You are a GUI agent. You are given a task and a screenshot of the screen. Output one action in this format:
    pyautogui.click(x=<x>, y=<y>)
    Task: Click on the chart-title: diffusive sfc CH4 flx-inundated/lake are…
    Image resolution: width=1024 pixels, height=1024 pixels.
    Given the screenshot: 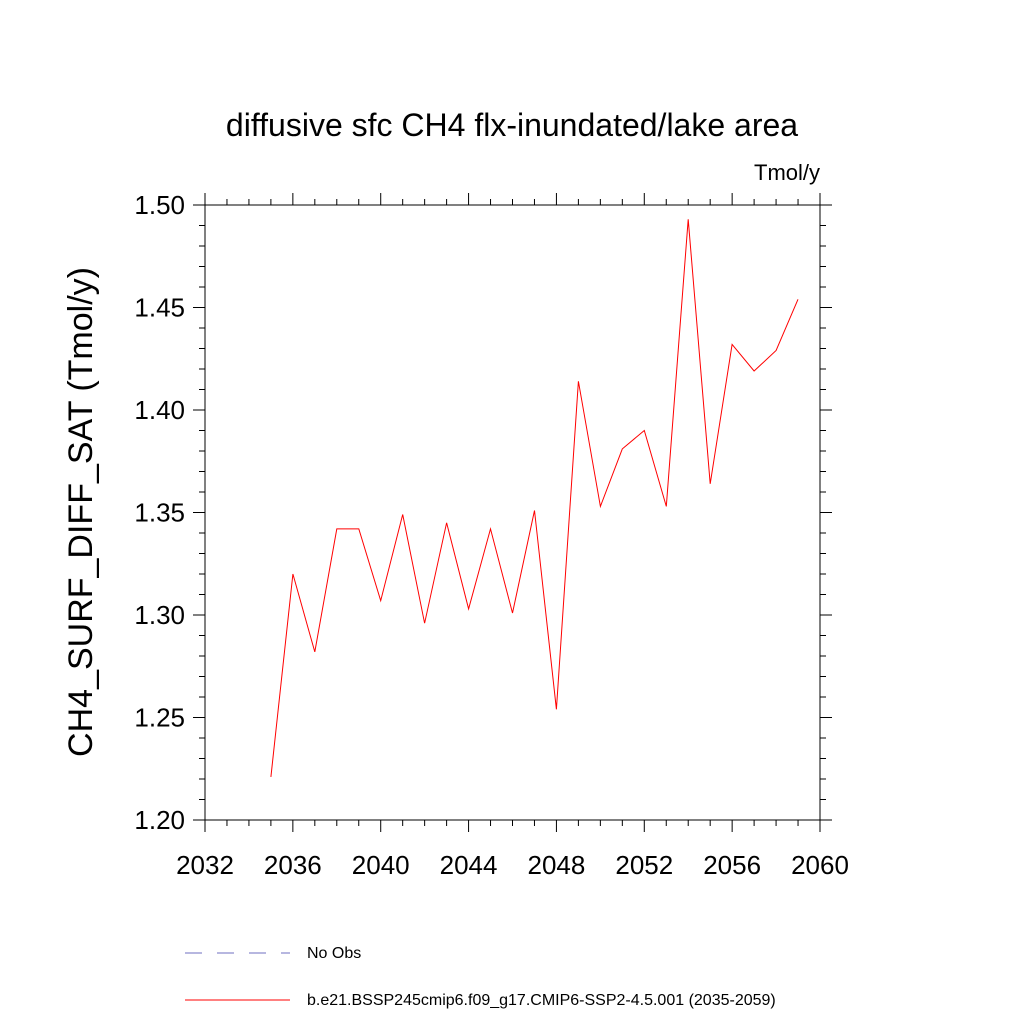 What is the action you would take?
    pyautogui.click(x=512, y=125)
    